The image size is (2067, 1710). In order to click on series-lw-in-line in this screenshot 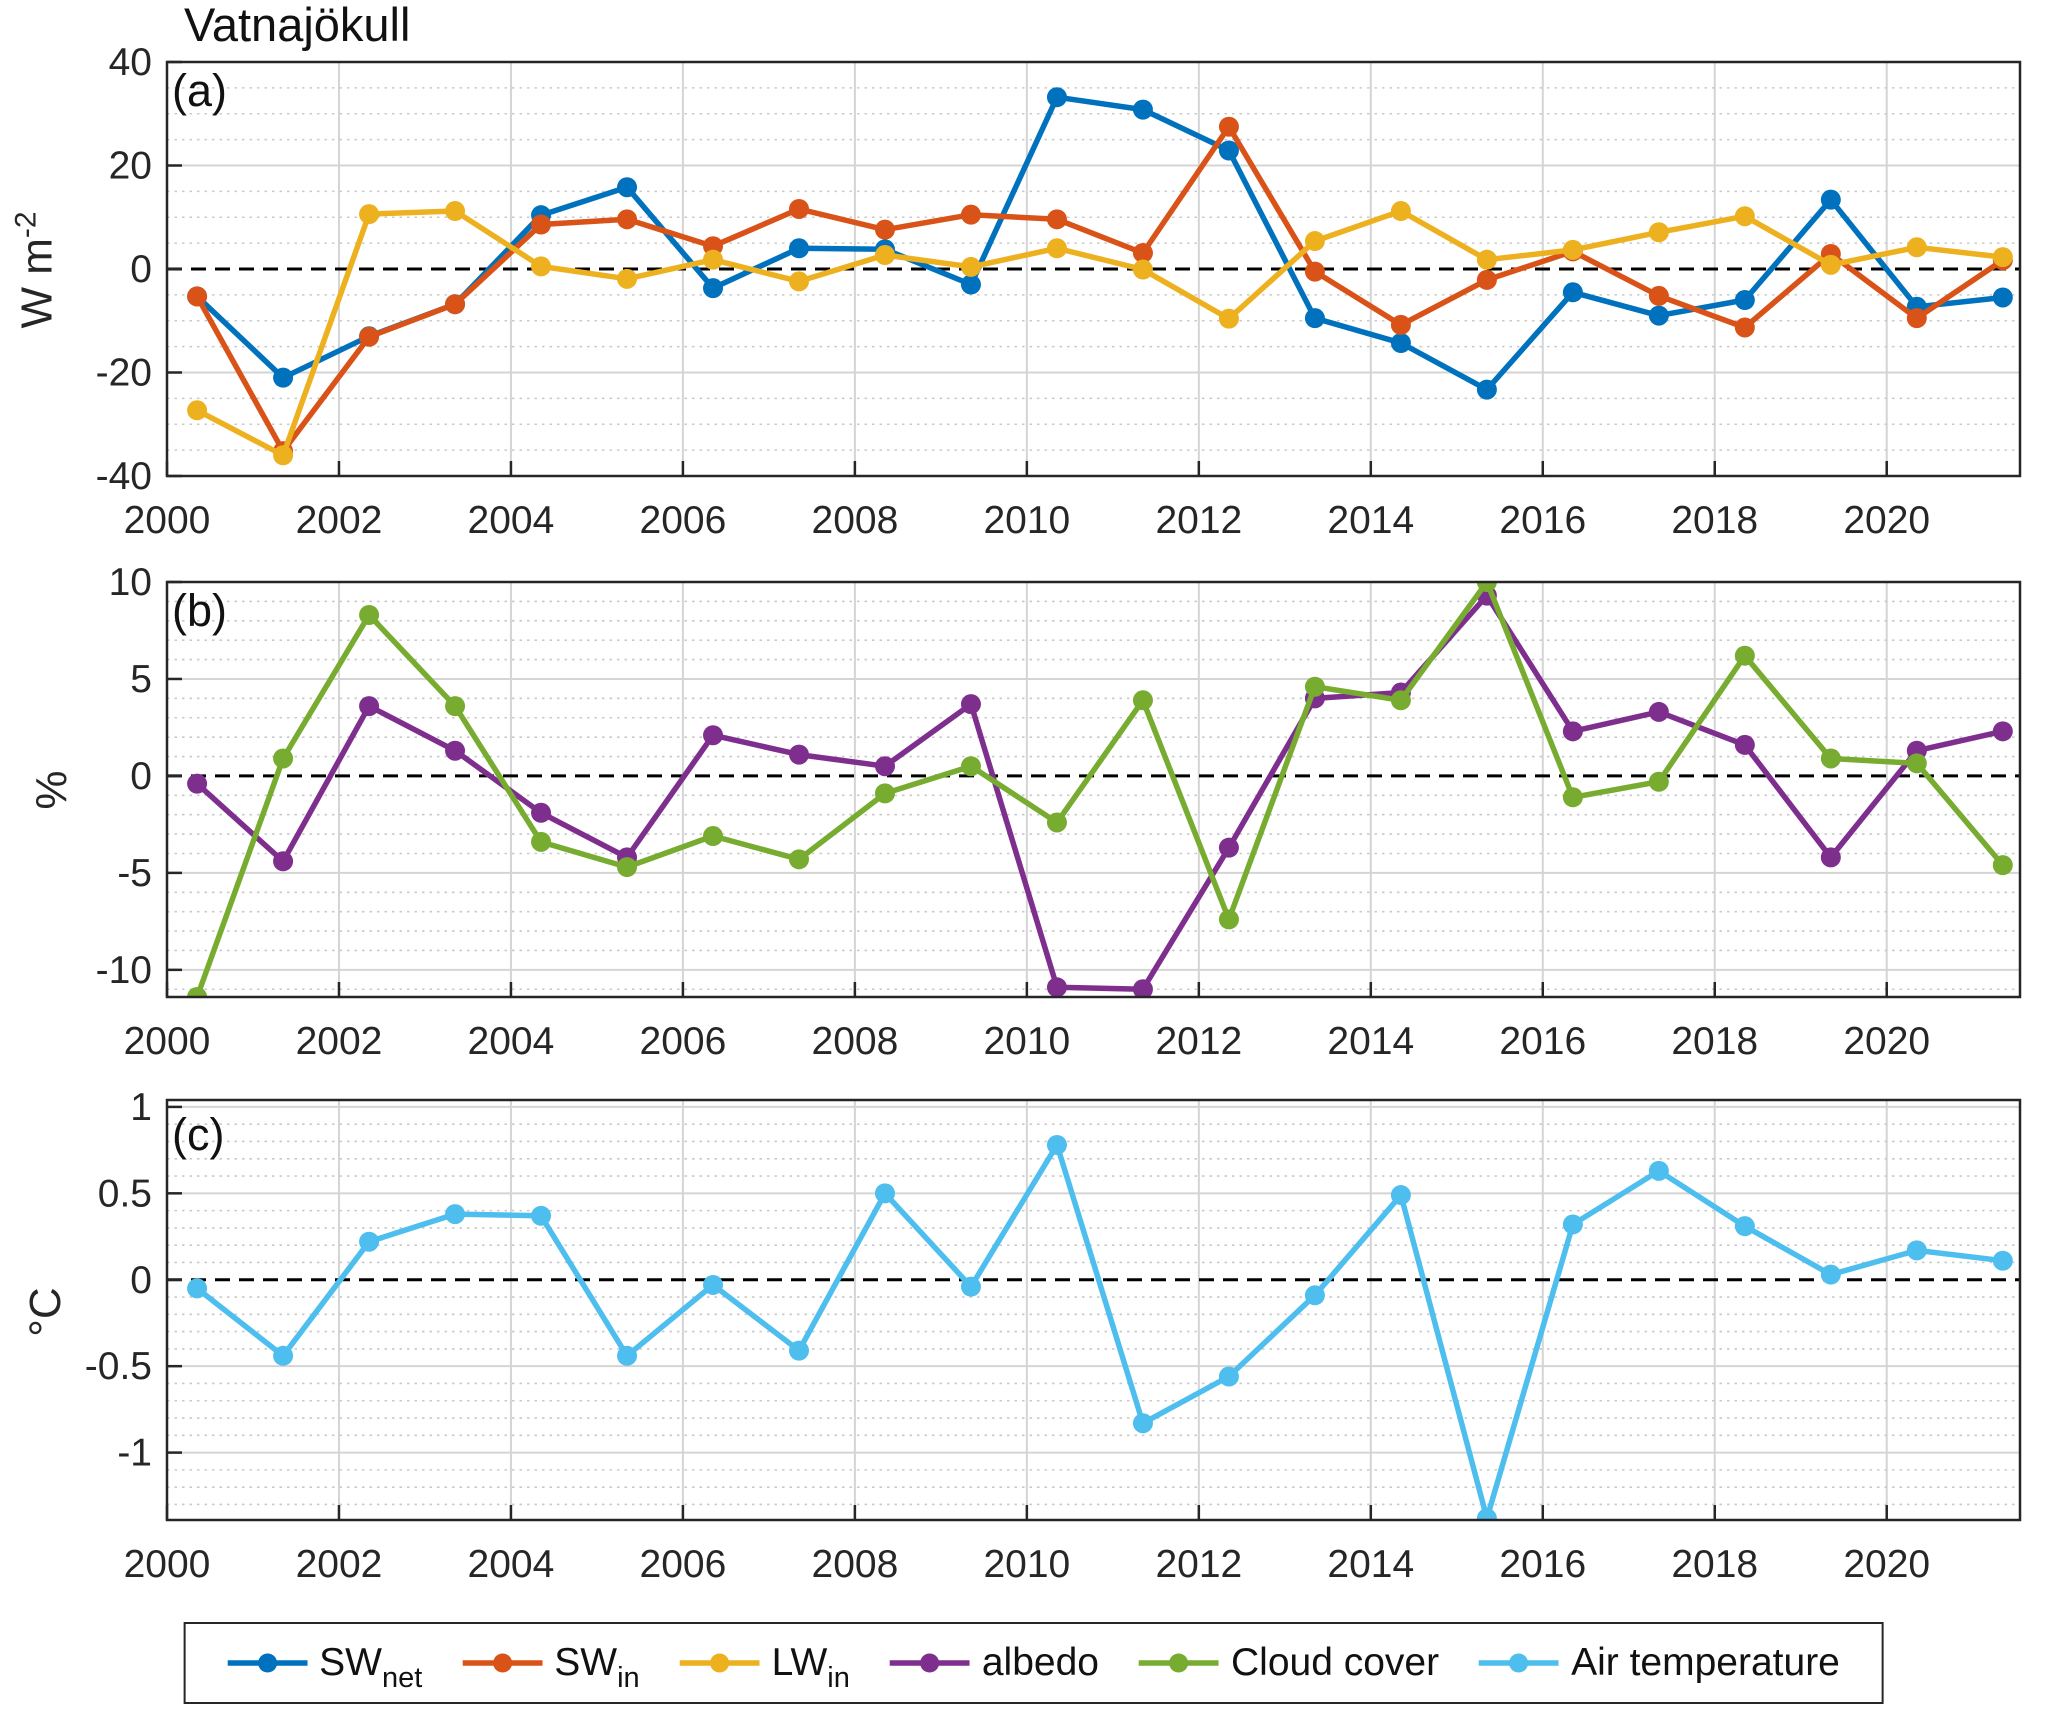, I will do `click(1099, 333)`.